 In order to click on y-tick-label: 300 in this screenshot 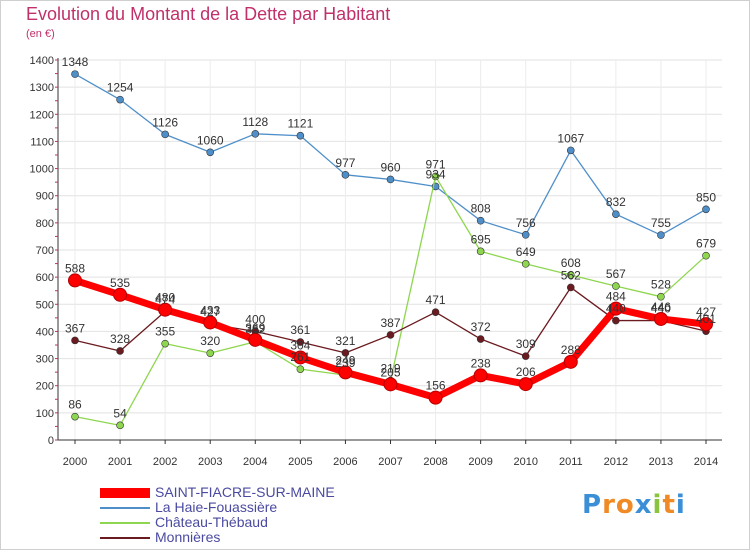, I will do `click(45, 360)`.